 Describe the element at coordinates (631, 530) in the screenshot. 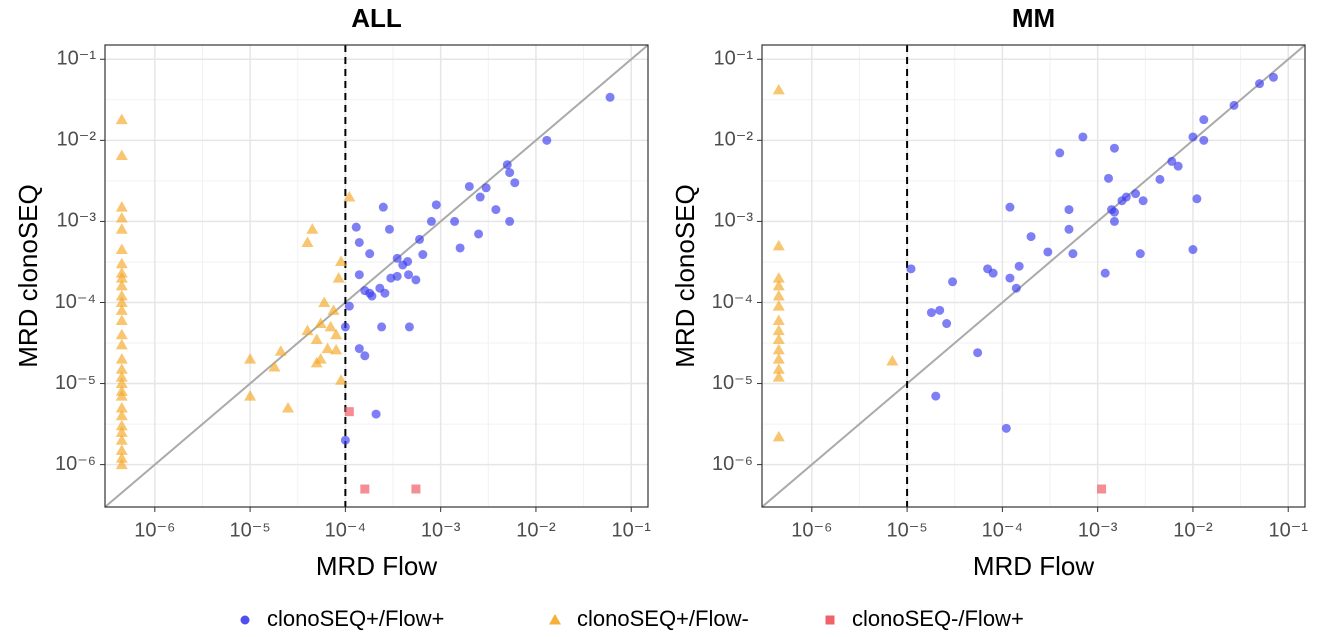

I see `x-tick-label: 10⁻¹` at that location.